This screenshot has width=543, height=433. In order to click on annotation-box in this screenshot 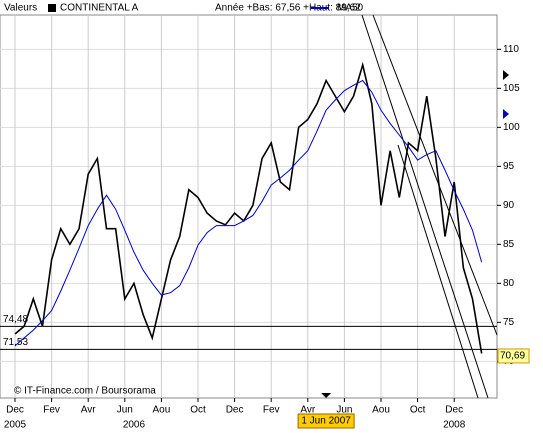, I will do `click(326, 421)`.